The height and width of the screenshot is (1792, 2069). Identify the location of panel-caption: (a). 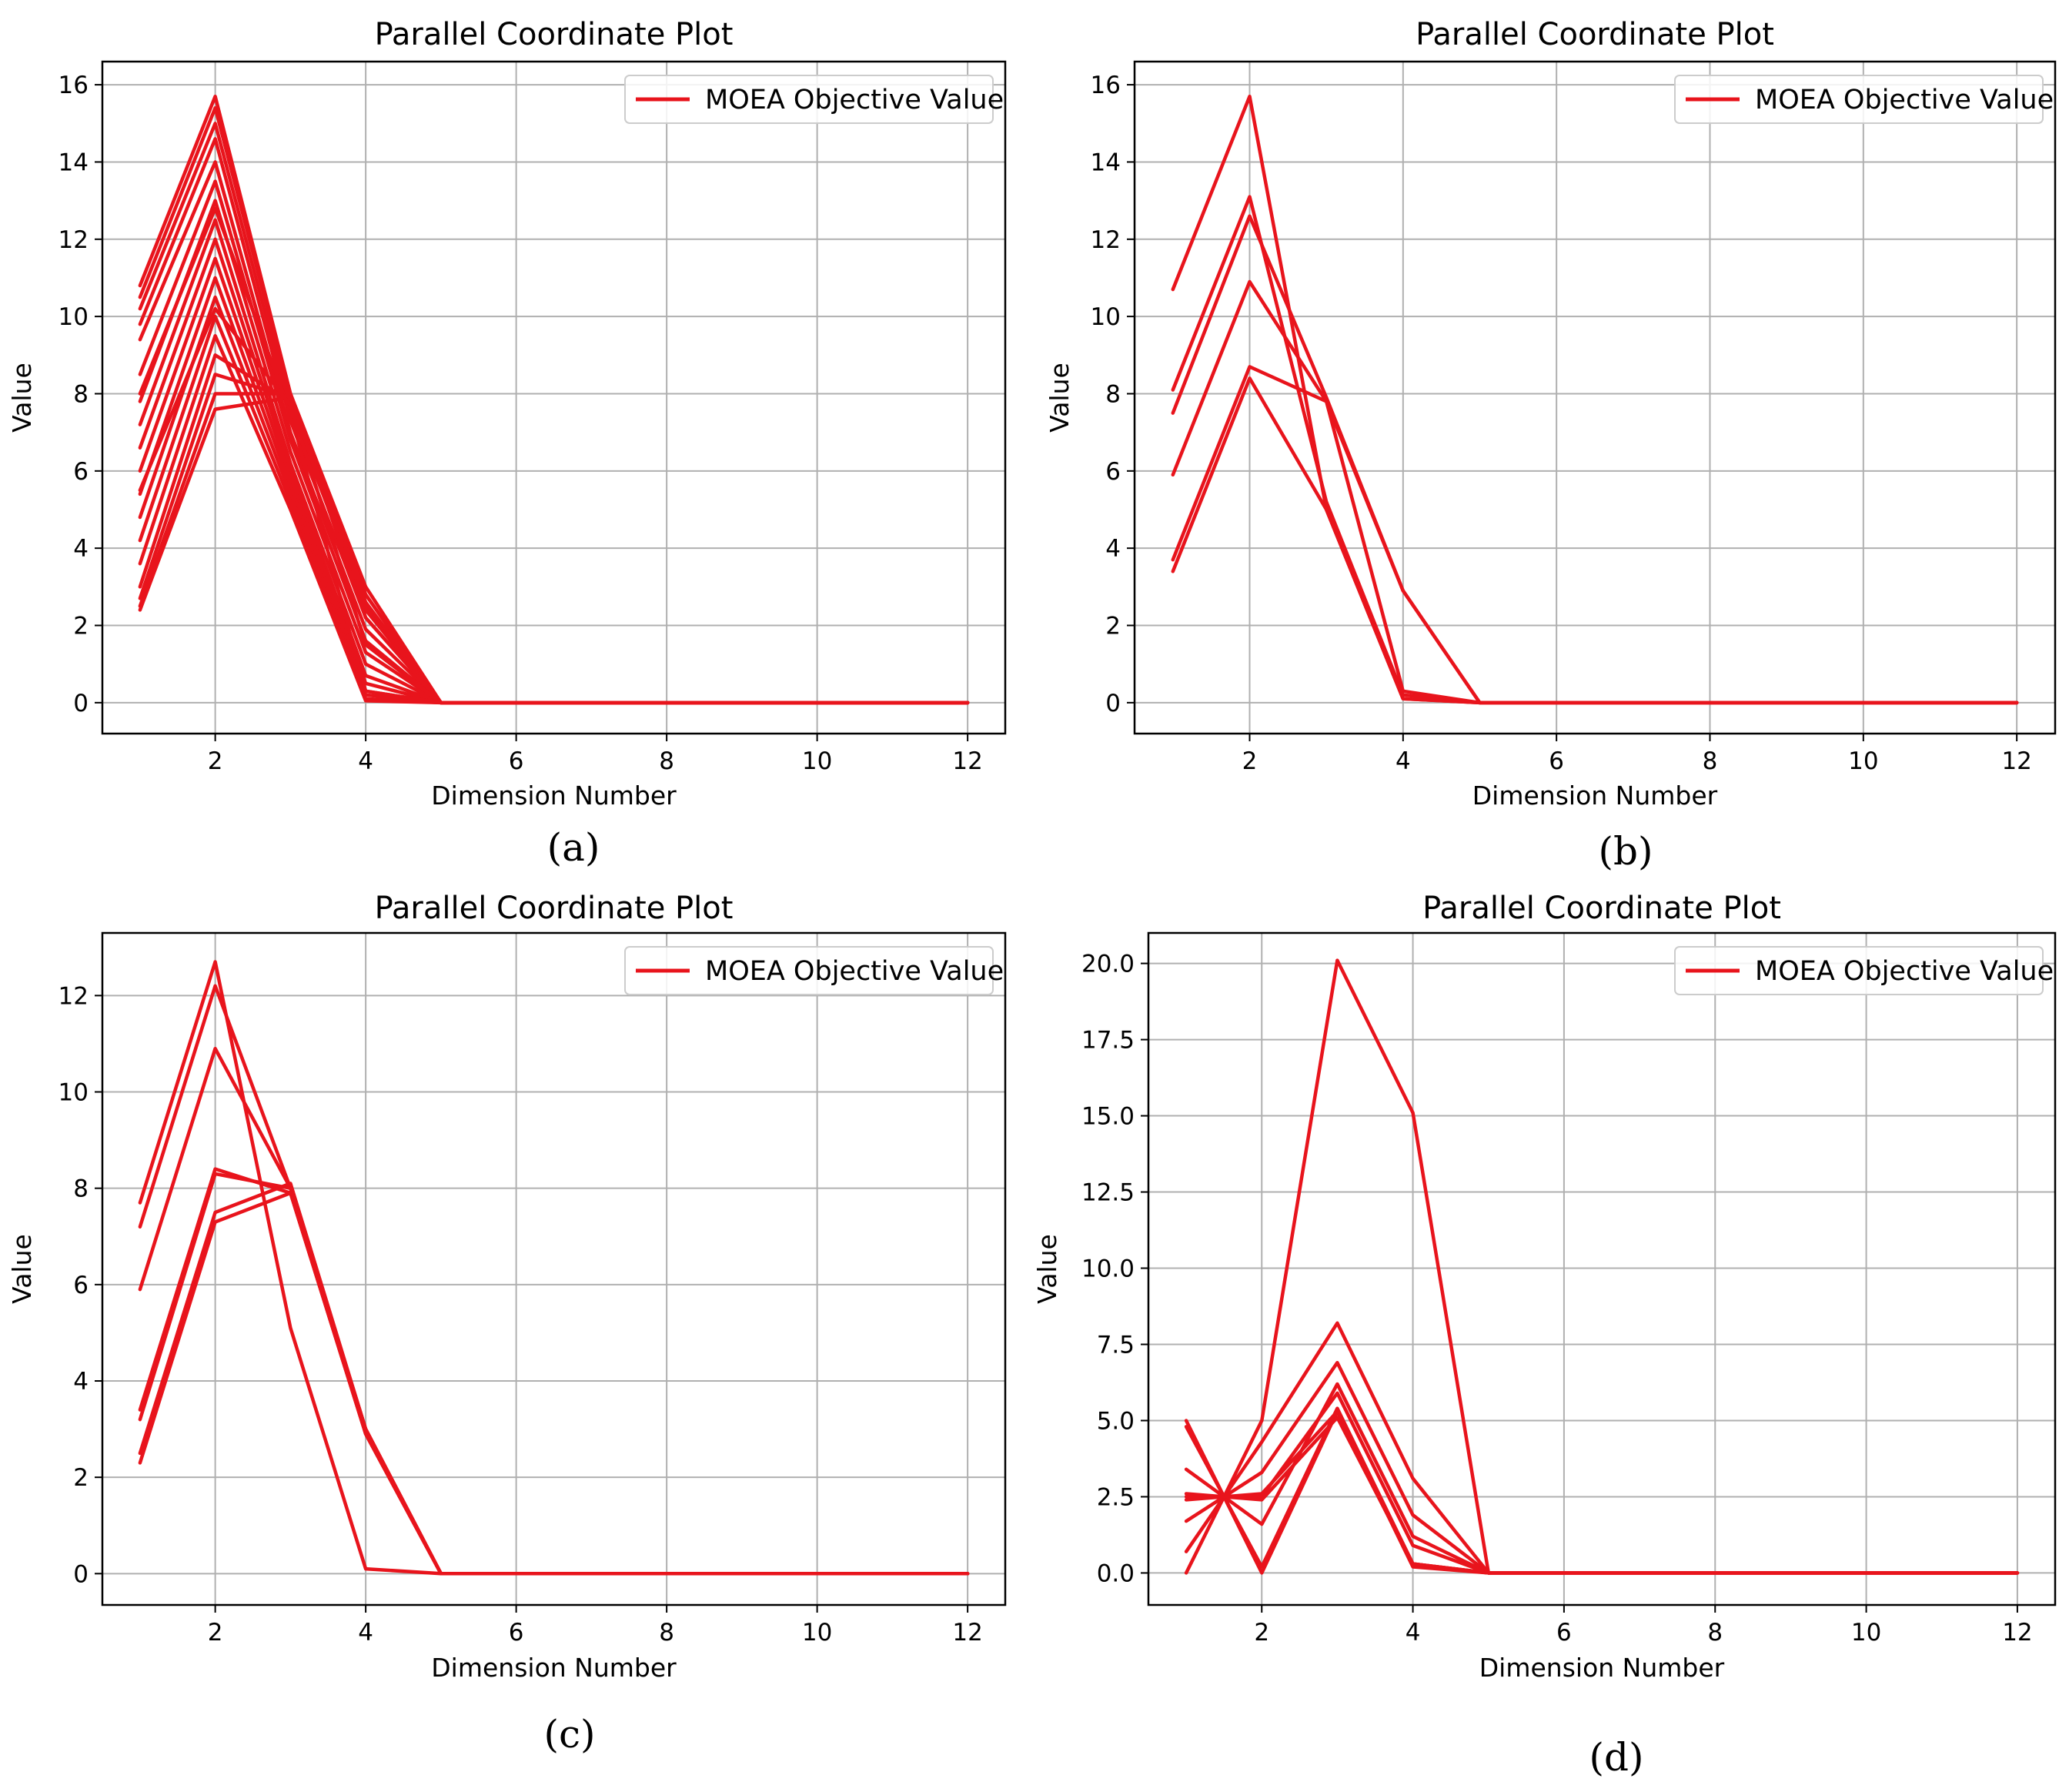
(573, 847).